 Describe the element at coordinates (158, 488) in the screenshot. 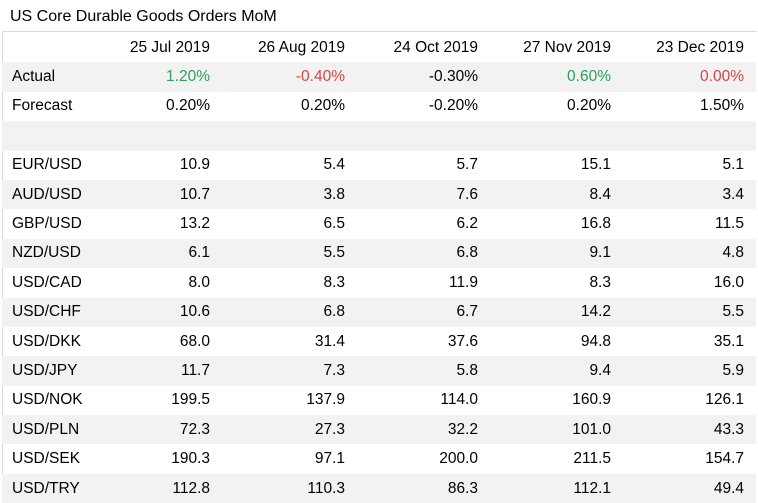

I see `pair-value: 112.8` at that location.